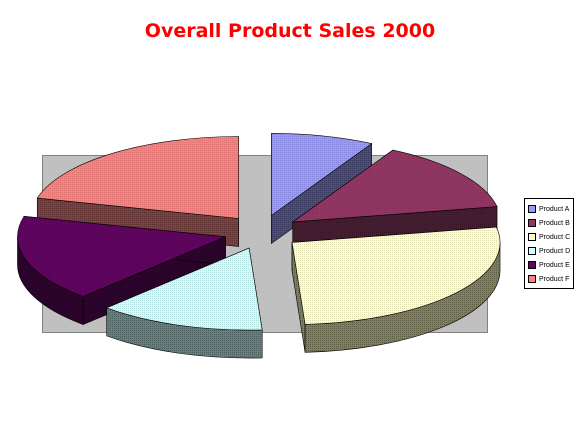 The image size is (580, 435). Describe the element at coordinates (555, 251) in the screenshot. I see `legend-label: Product D` at that location.